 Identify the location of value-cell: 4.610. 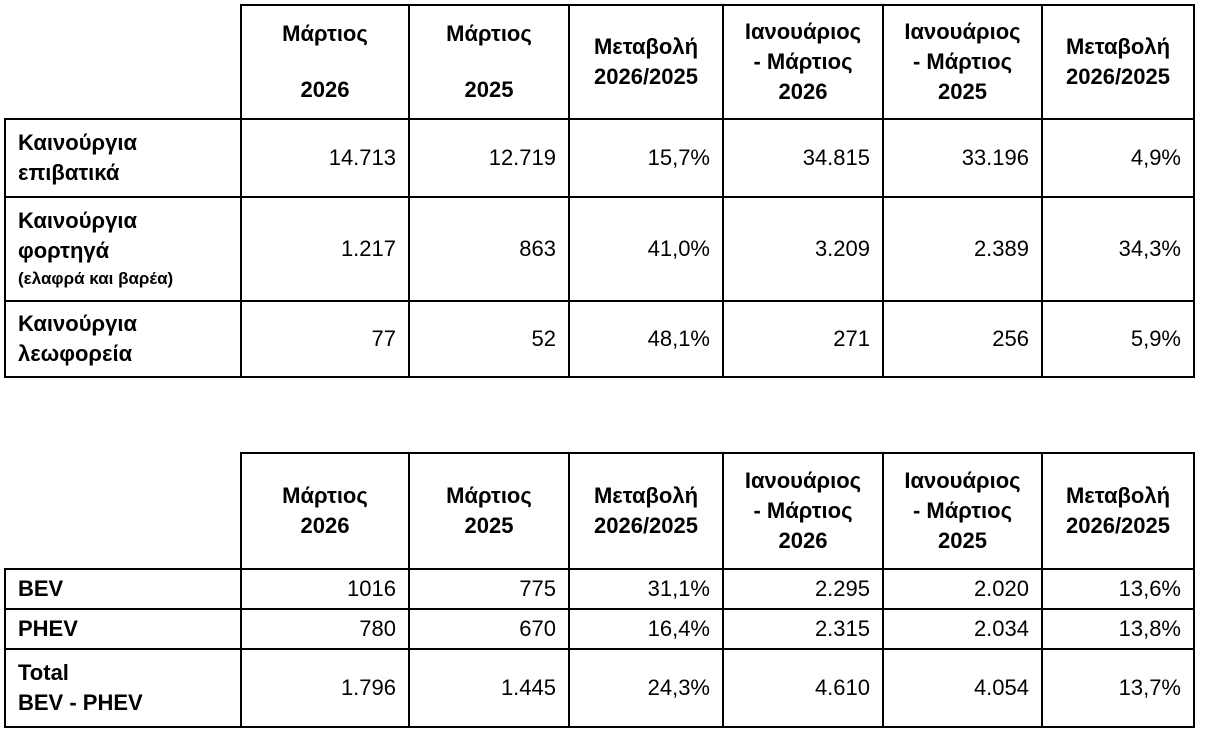
(803, 688).